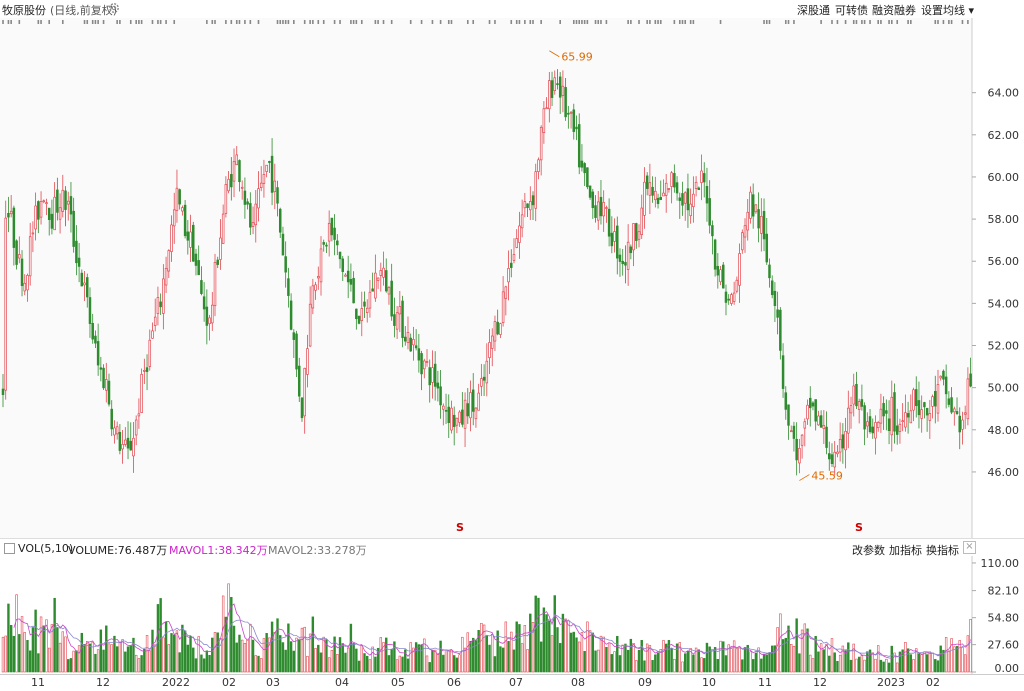 This screenshot has height=691, width=1024. Describe the element at coordinates (851, 10) in the screenshot. I see `link-convertible: 可转债` at that location.